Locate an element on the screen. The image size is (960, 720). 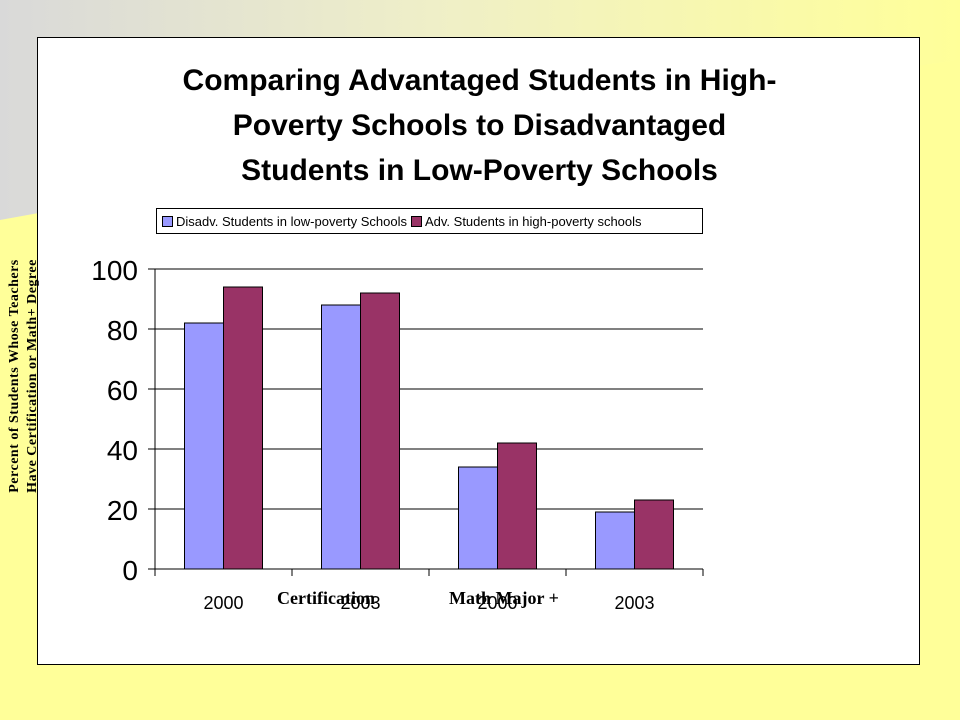
y-tick-label: 40 is located at coordinates (122, 450).